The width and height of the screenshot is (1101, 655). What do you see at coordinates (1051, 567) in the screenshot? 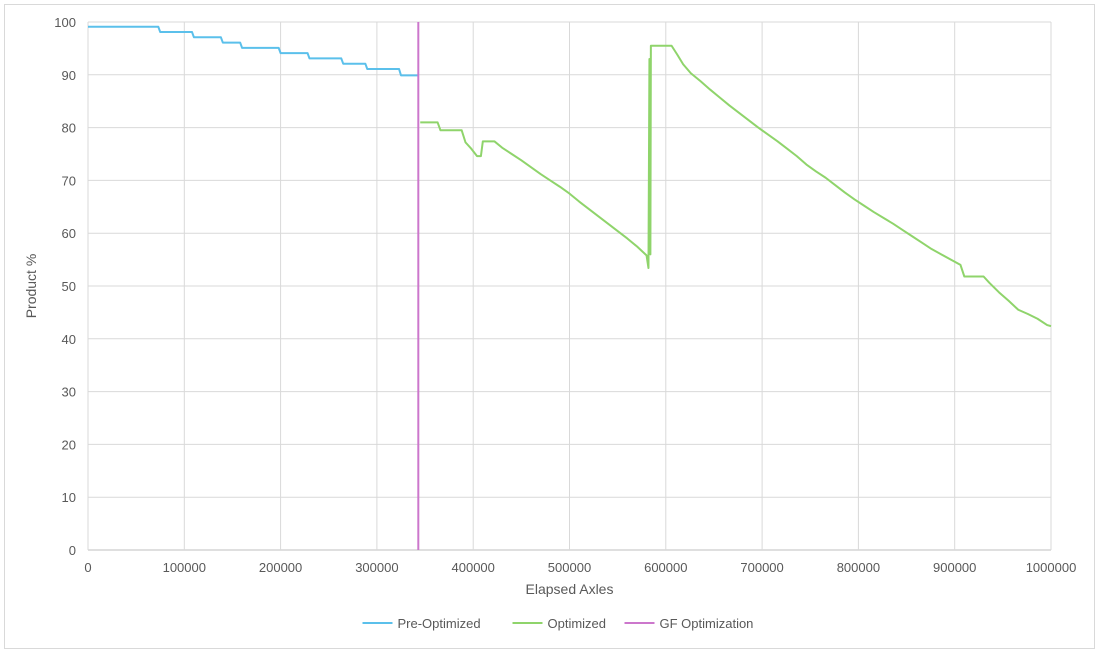
I see `x-tick-label: 1000000` at bounding box center [1051, 567].